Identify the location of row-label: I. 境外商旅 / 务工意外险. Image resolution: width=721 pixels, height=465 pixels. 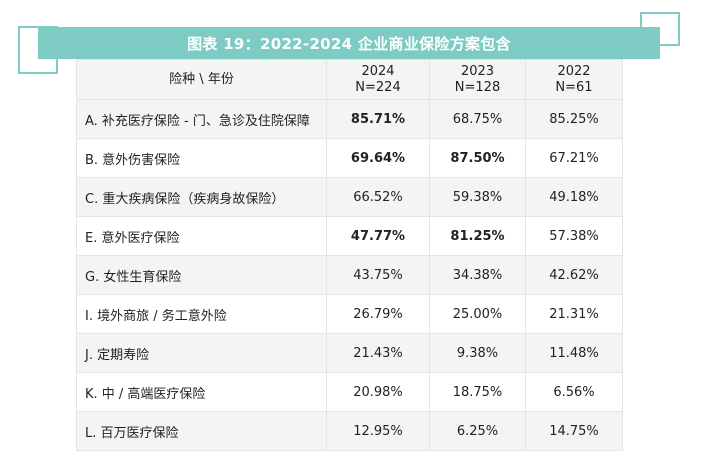
(201, 314).